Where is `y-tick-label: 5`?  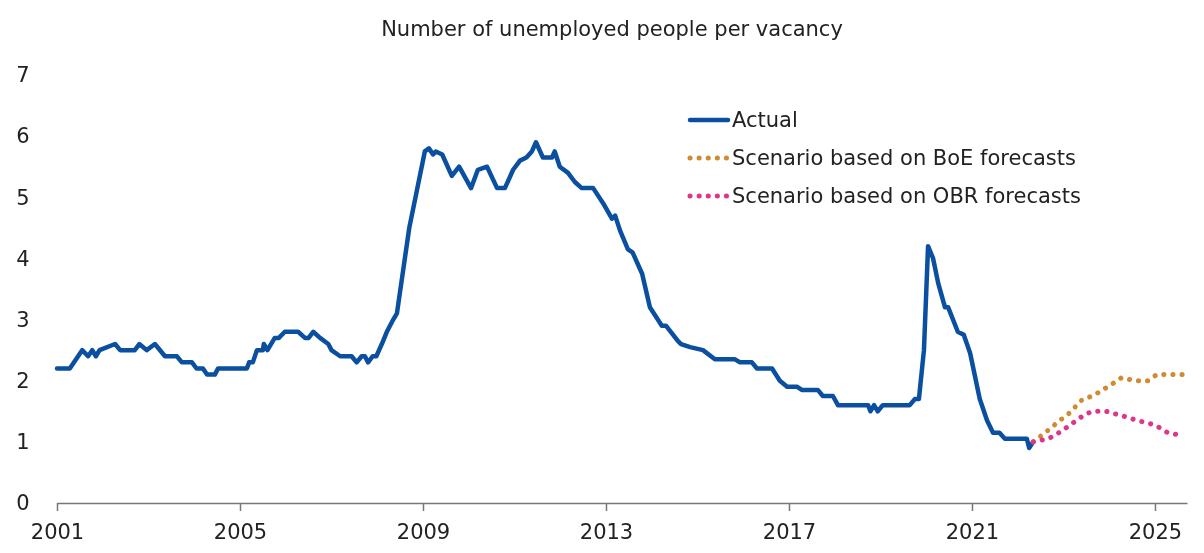 y-tick-label: 5 is located at coordinates (23, 197).